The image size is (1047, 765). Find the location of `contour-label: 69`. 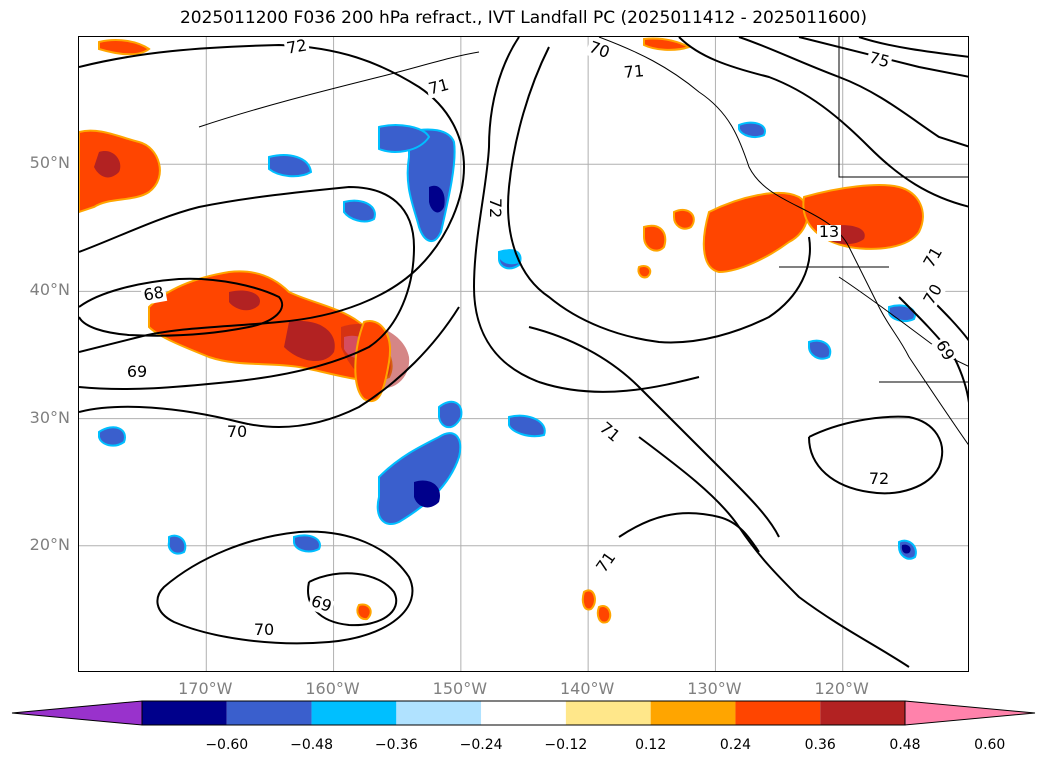

contour-label: 69 is located at coordinates (137, 371).